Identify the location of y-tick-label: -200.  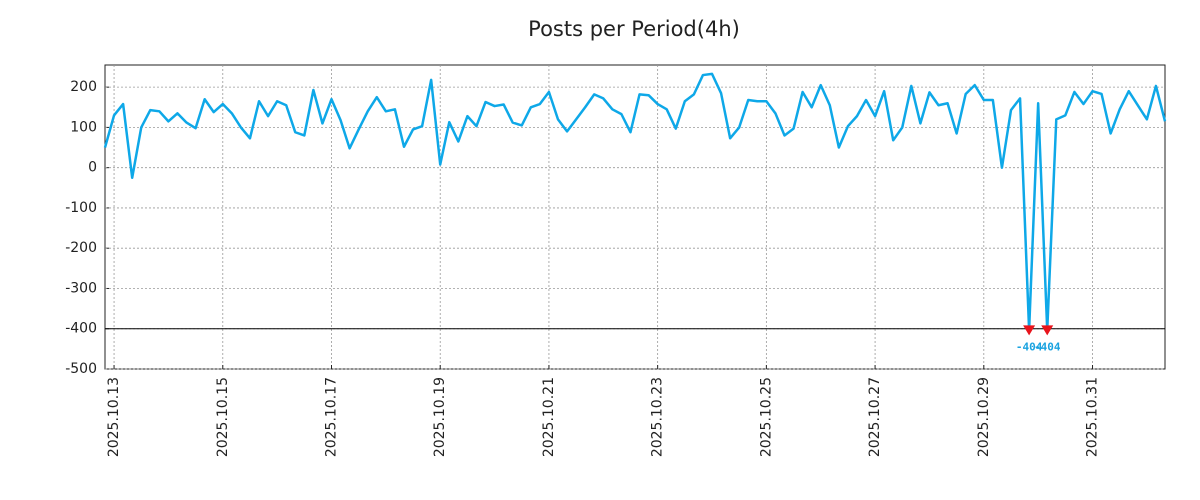
(81, 248).